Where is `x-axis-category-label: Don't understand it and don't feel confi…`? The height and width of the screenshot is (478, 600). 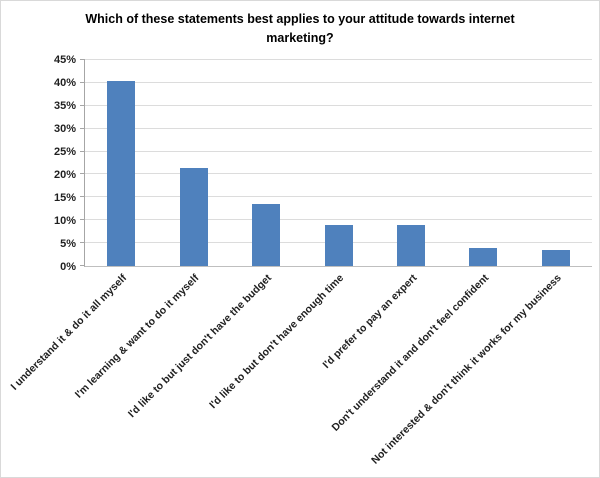
x-axis-category-label: Don't understand it and don't feel confi… is located at coordinates (410, 353).